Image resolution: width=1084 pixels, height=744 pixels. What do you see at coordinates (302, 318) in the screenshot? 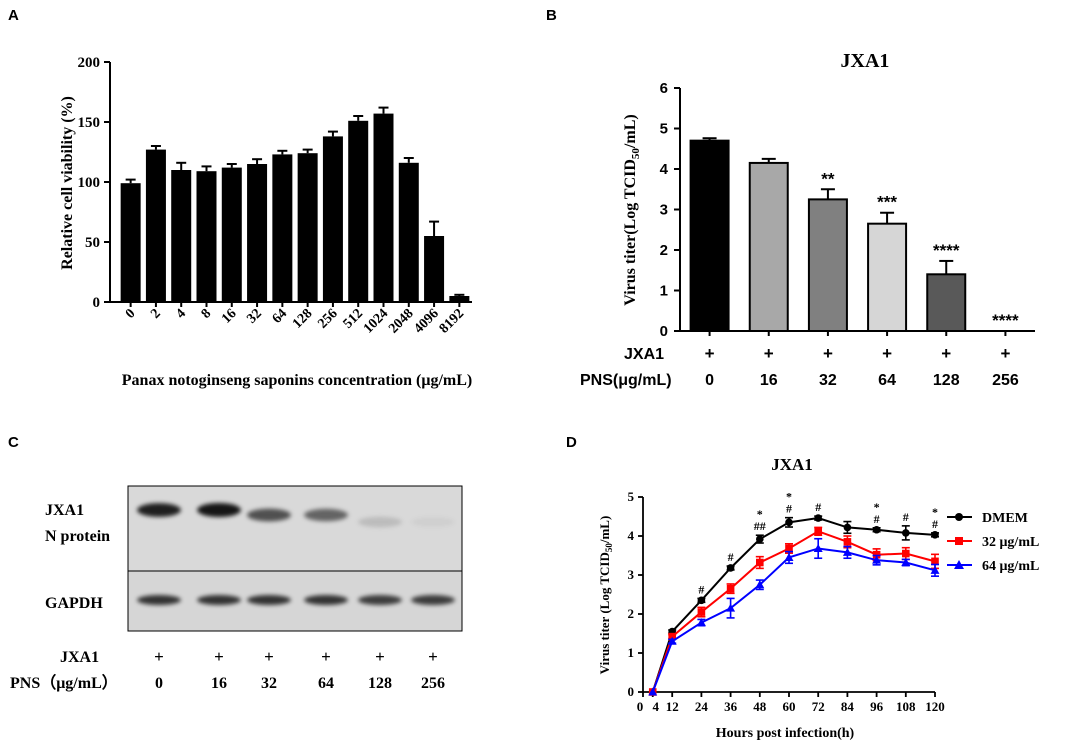
I see `panel-a-x-tick-label: 128` at bounding box center [302, 318].